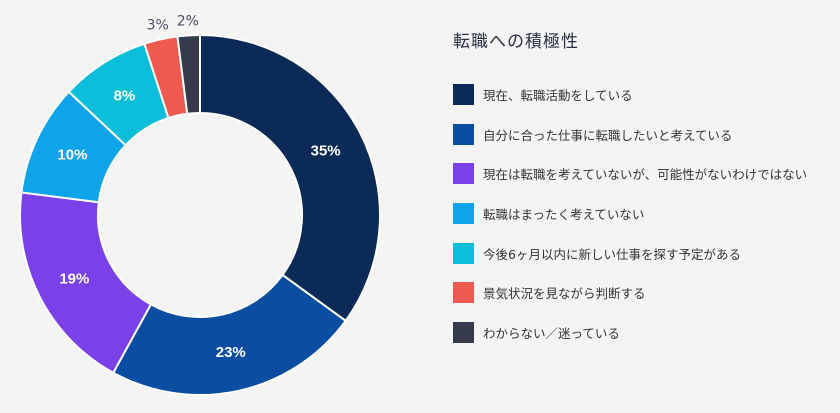 This screenshot has height=413, width=840. I want to click on slice-value-label: 3%, so click(158, 26).